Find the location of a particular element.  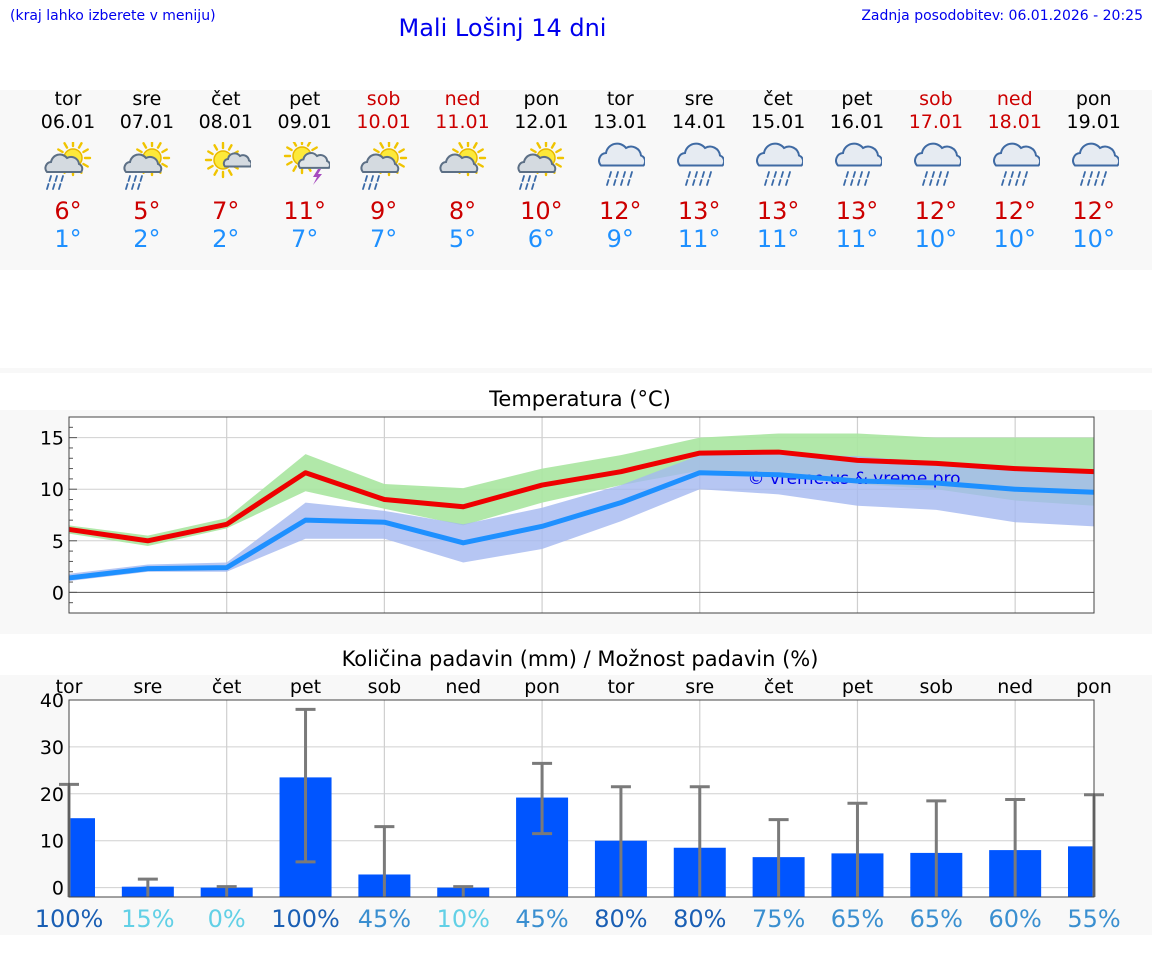

sun-cloud-rain-icon is located at coordinates (147, 166).